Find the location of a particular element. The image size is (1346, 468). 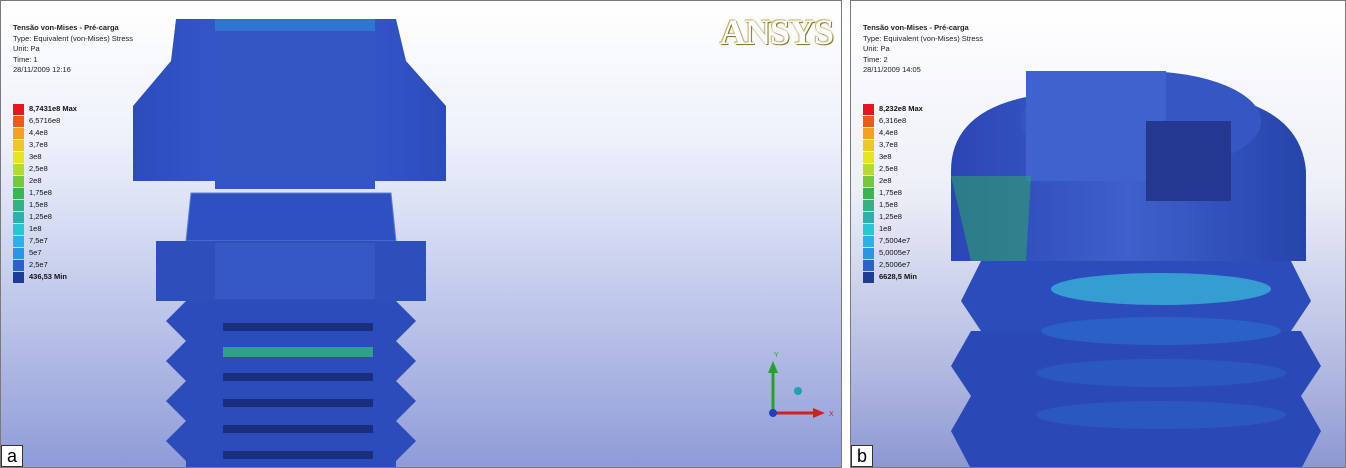

ansys-logo: ANSYS is located at coordinates (776, 32).